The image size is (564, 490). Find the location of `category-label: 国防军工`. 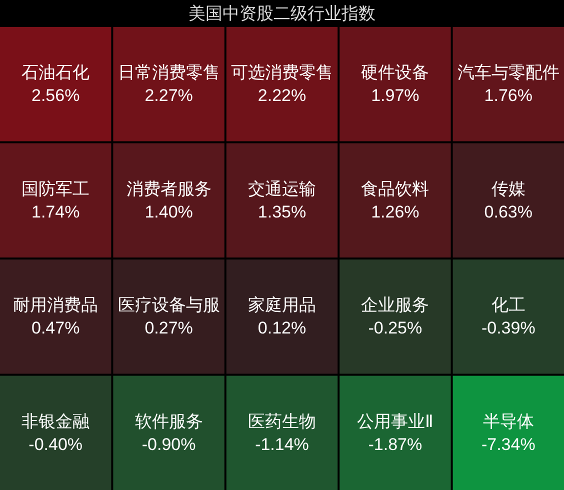

category-label: 国防军工 is located at coordinates (56, 188).